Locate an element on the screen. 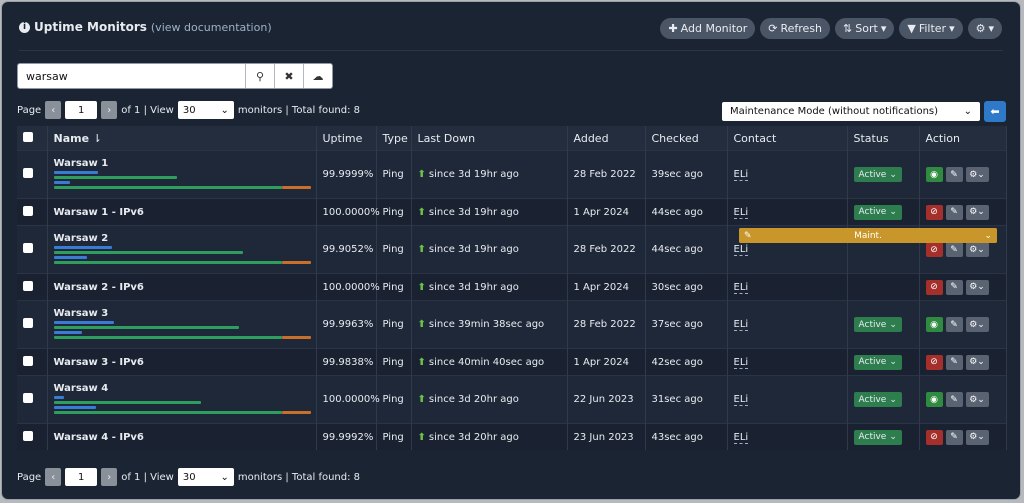 The width and height of the screenshot is (1024, 503). column-status: Status is located at coordinates (883, 138).